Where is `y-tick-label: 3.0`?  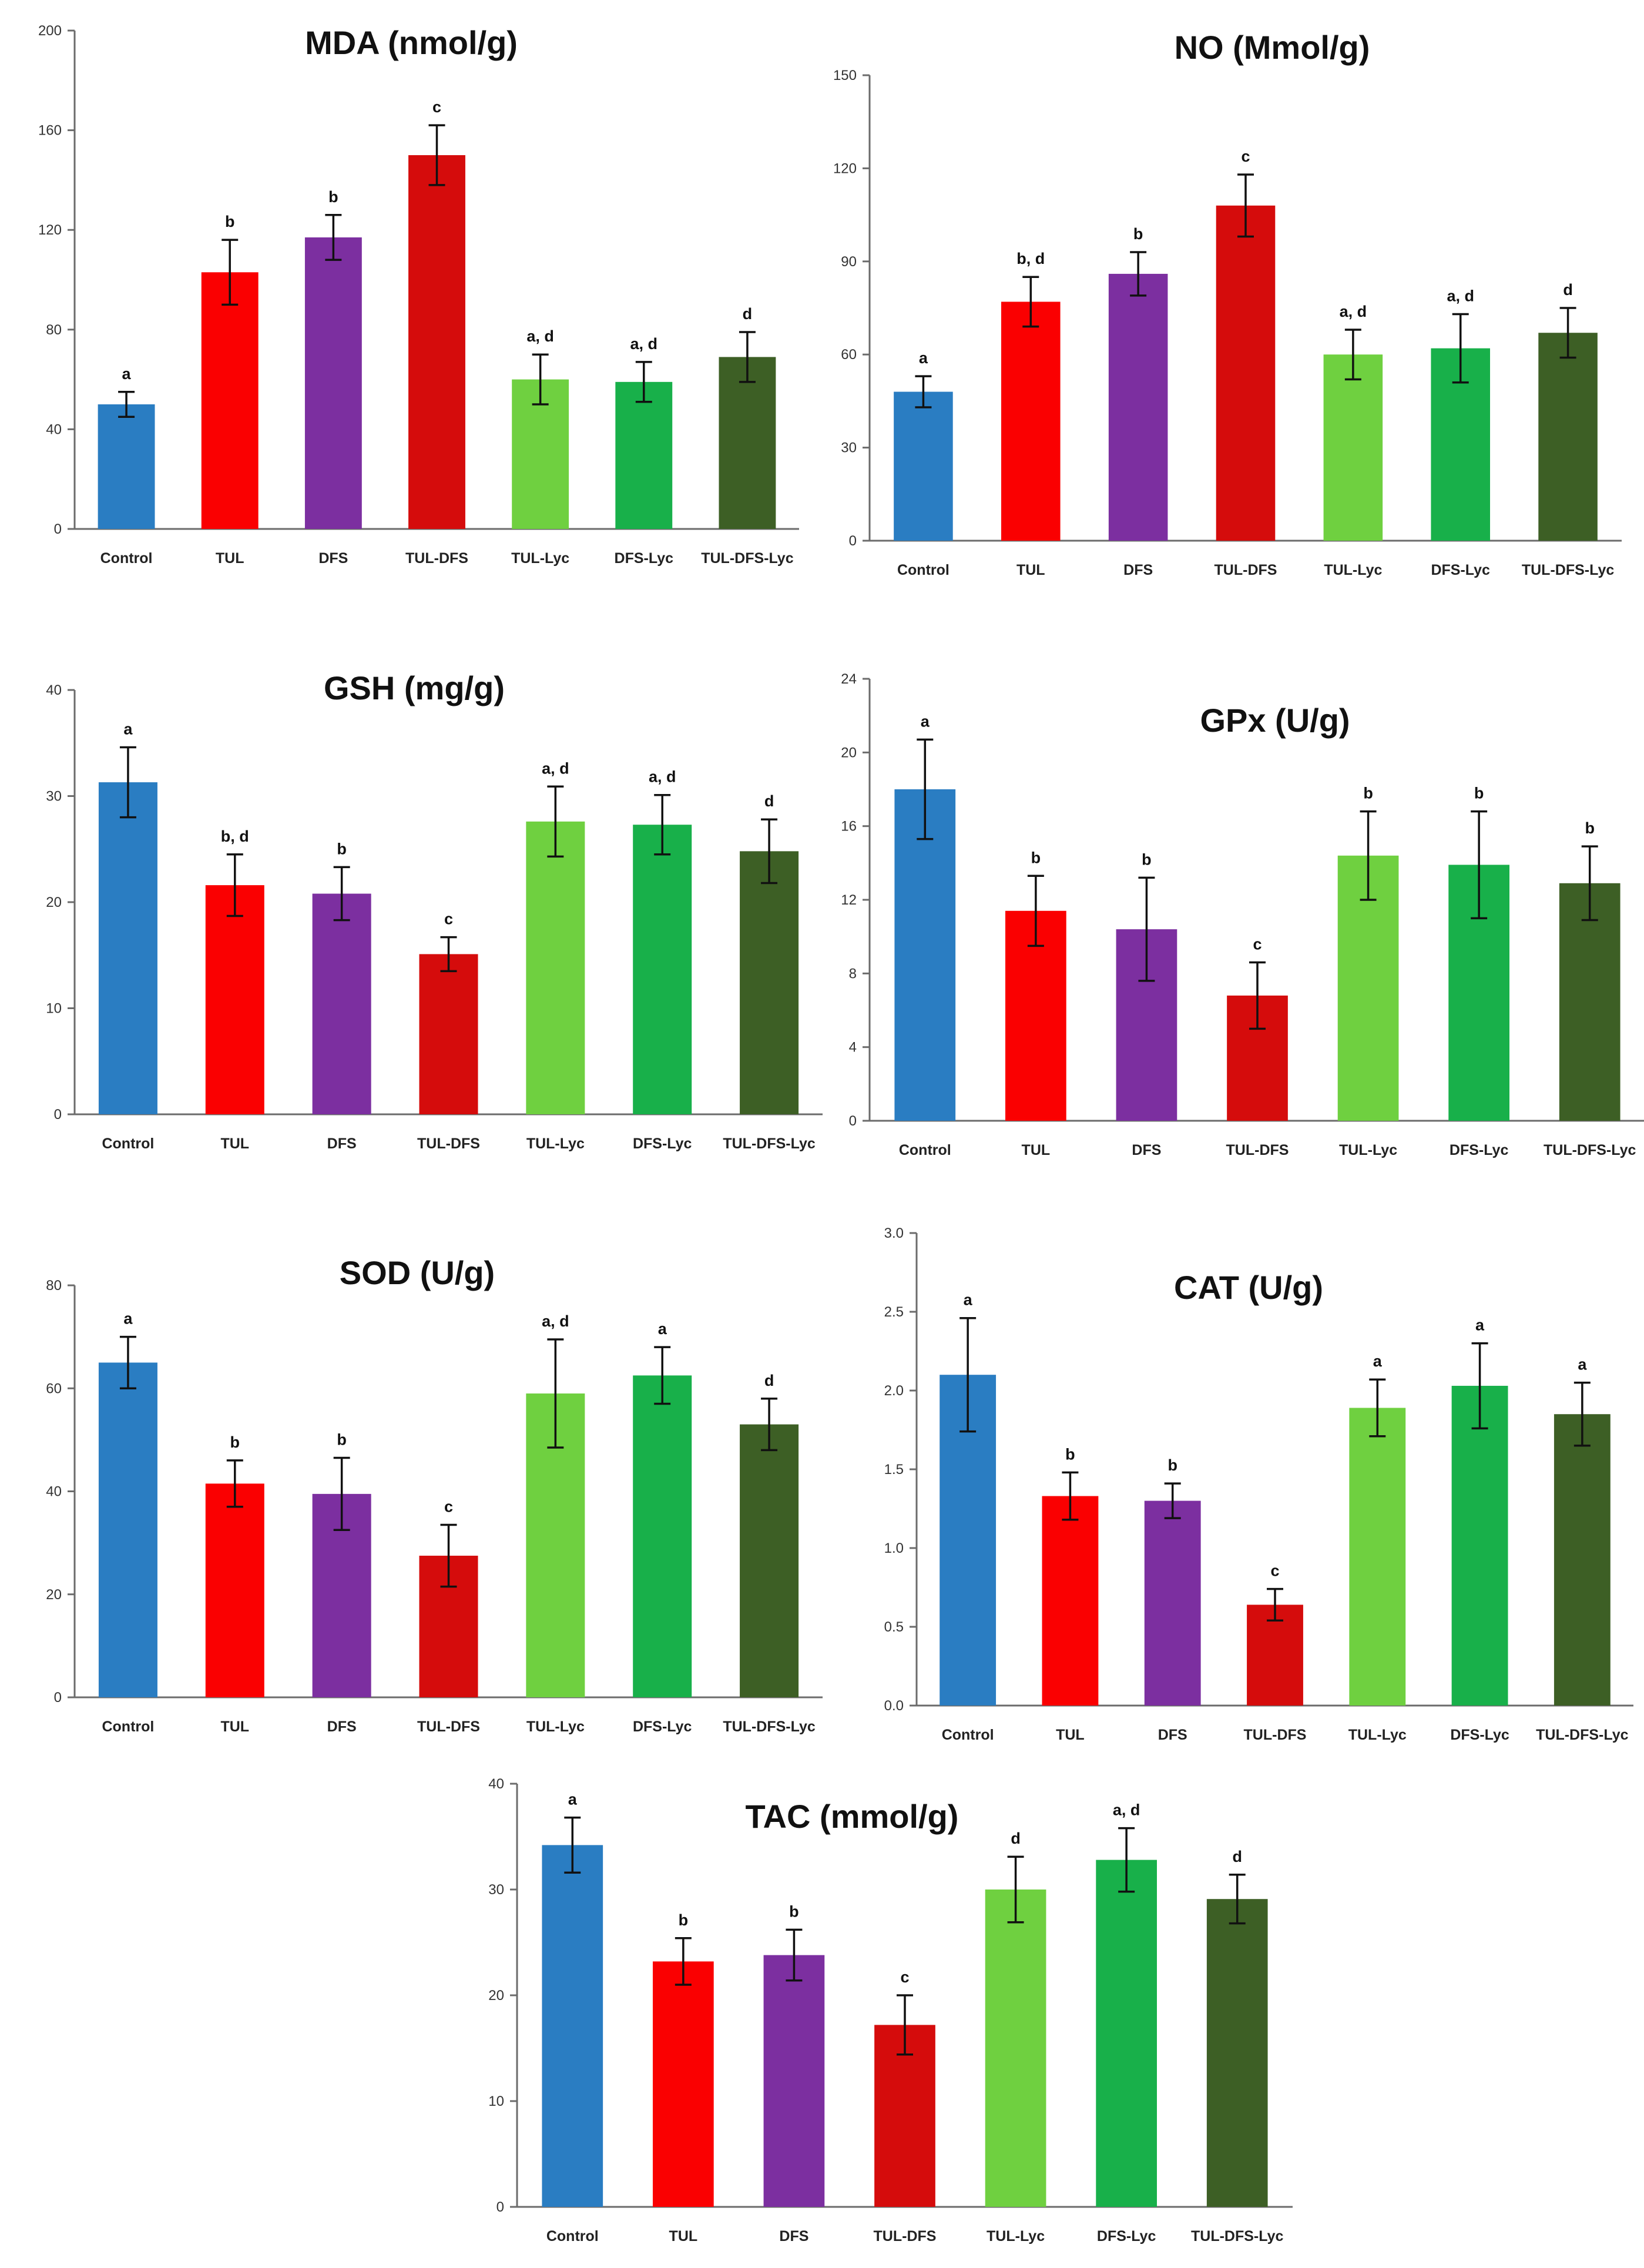 y-tick-label: 3.0 is located at coordinates (894, 1233).